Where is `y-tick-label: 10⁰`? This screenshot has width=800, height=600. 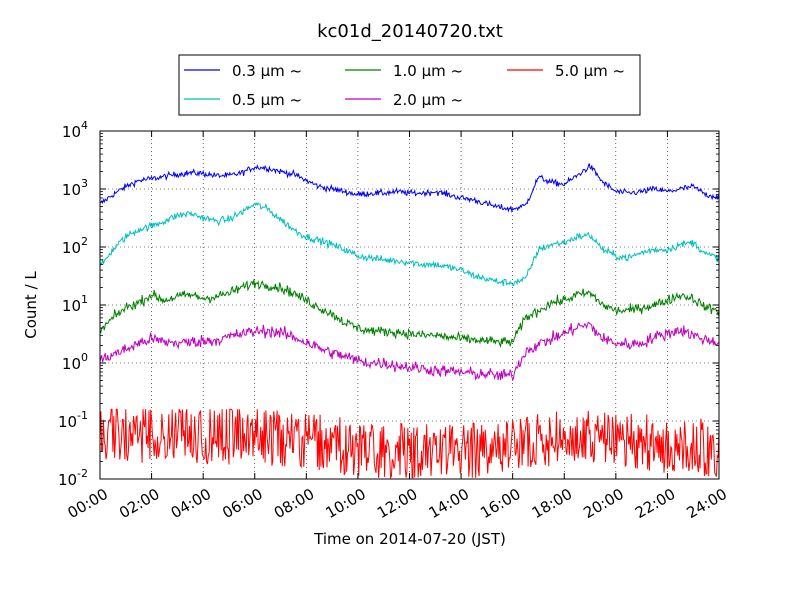
y-tick-label: 10⁰ is located at coordinates (75, 362).